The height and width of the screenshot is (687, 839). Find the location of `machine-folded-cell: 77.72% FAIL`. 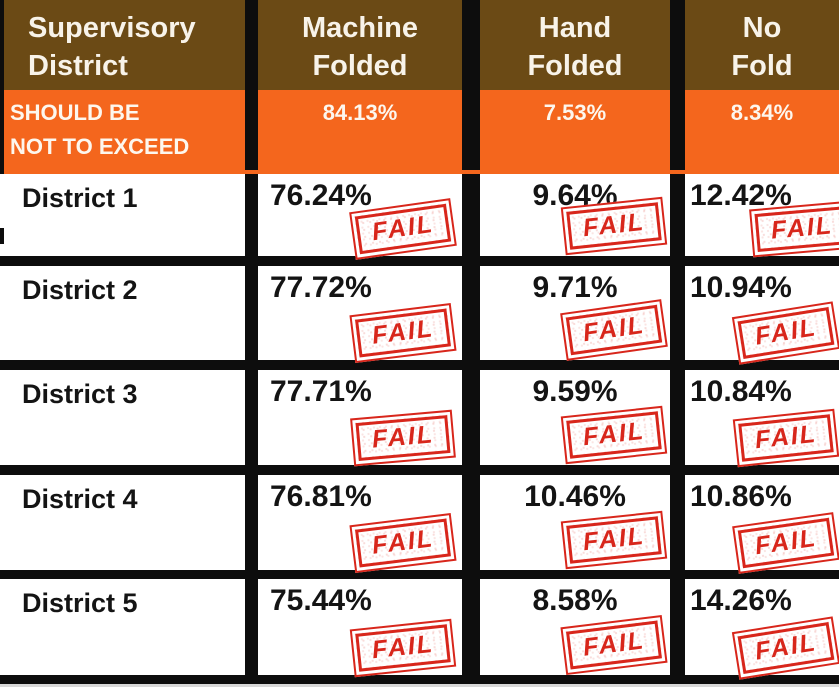

machine-folded-cell: 77.72% FAIL is located at coordinates (360, 315).